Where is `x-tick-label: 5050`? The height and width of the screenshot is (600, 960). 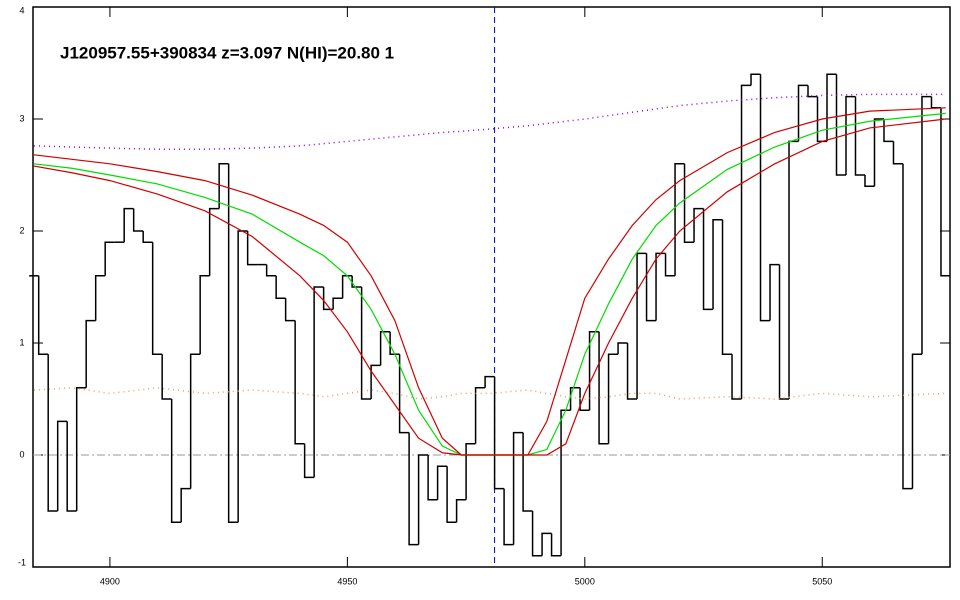
x-tick-label: 5050 is located at coordinates (822, 581).